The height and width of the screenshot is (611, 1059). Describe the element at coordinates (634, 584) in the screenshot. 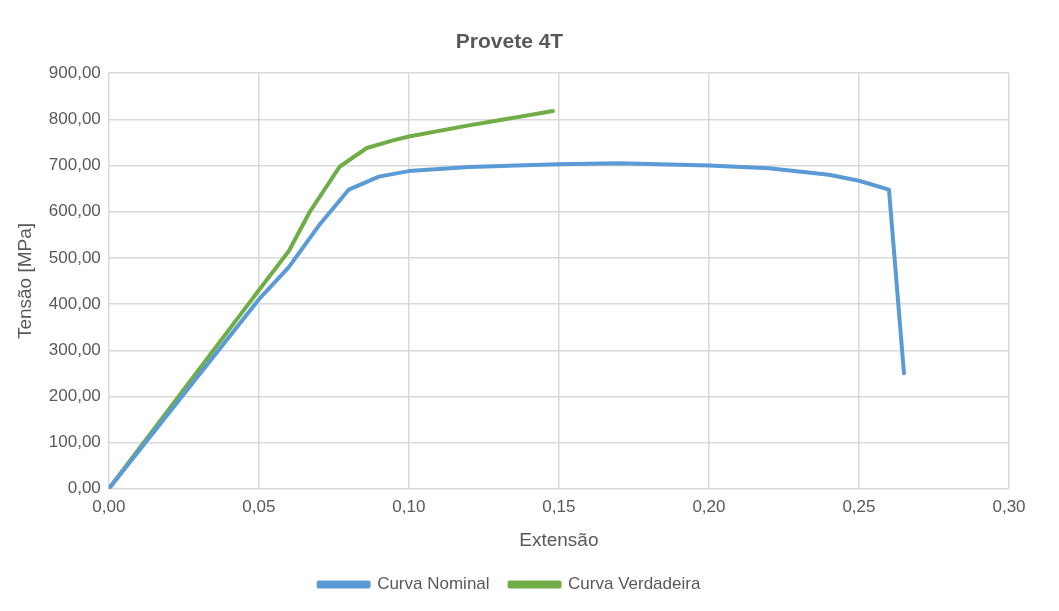

I see `legend-label: Curva Verdadeira` at that location.